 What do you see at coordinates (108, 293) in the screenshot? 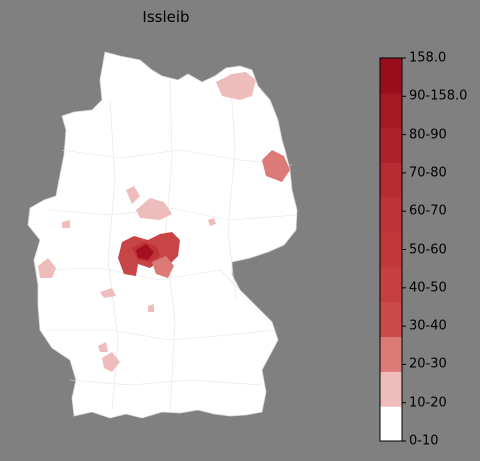
I see `region-south-central` at bounding box center [108, 293].